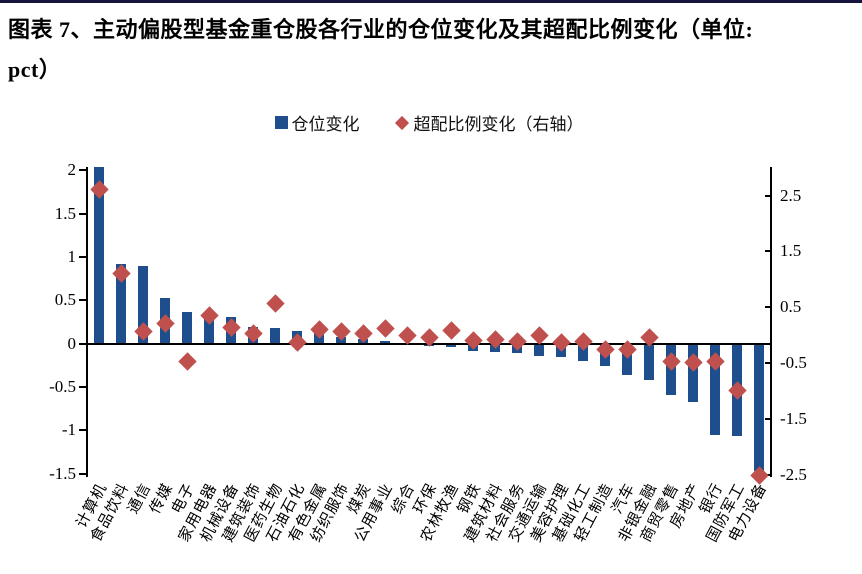 The image size is (862, 574). I want to click on bar-series-swatch-icon, so click(281, 122).